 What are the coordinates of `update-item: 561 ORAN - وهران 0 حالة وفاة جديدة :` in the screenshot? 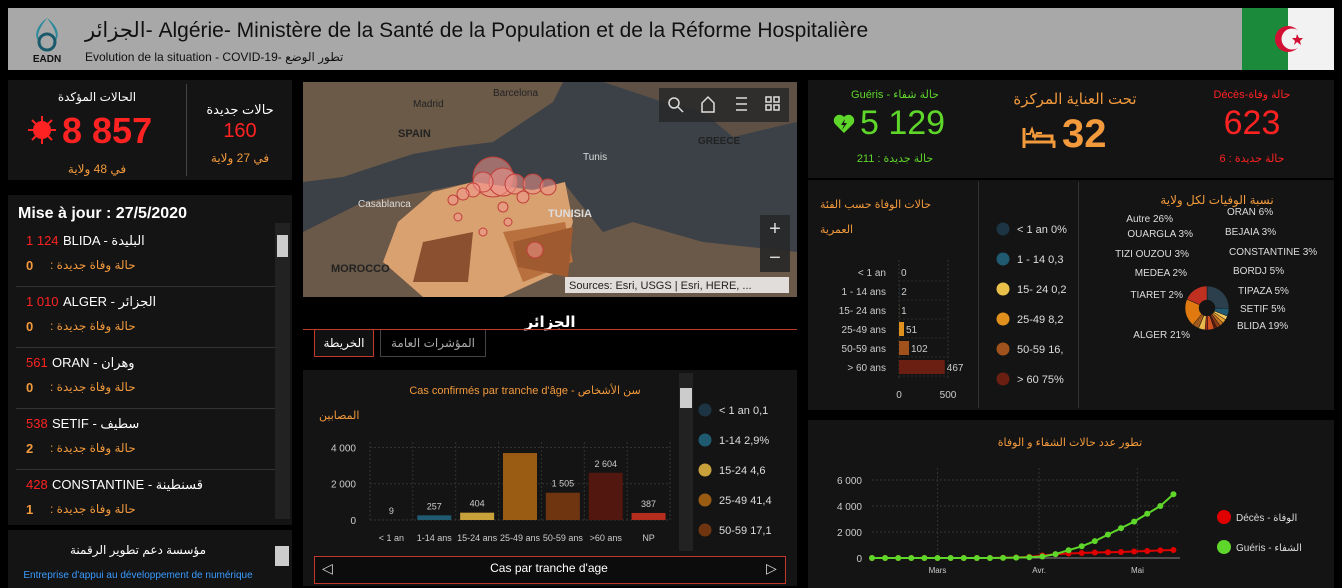 It's located at (149, 378).